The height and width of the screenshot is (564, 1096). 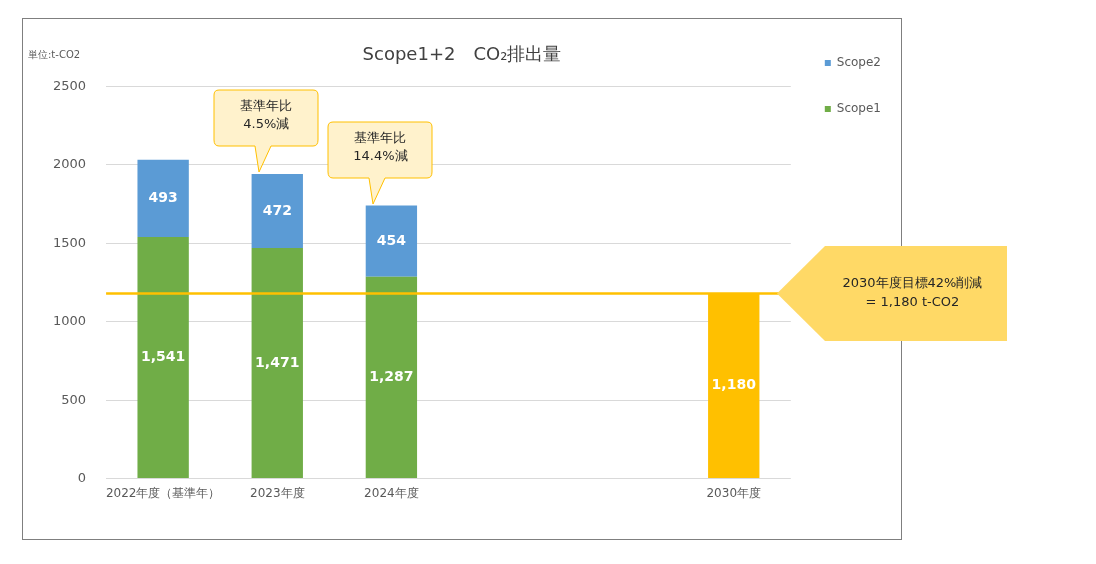 I want to click on chart-title: Scope1+2 CO₂排出量, so click(x=462, y=54).